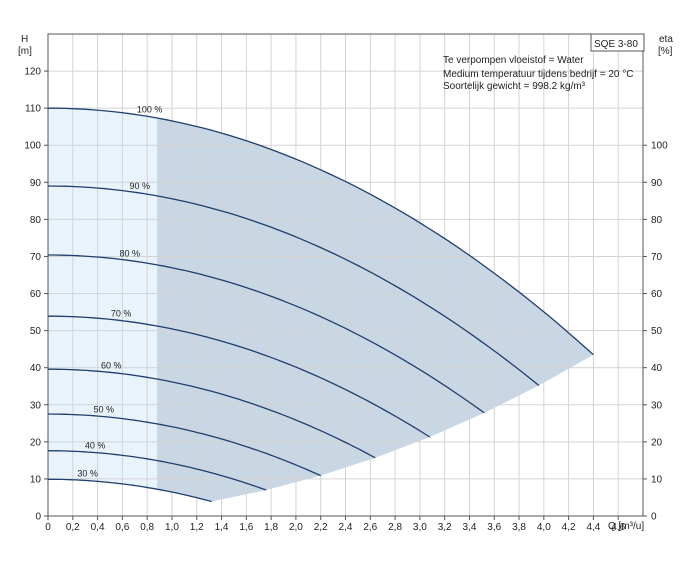  I want to click on left-tick-label: 100, so click(32, 146).